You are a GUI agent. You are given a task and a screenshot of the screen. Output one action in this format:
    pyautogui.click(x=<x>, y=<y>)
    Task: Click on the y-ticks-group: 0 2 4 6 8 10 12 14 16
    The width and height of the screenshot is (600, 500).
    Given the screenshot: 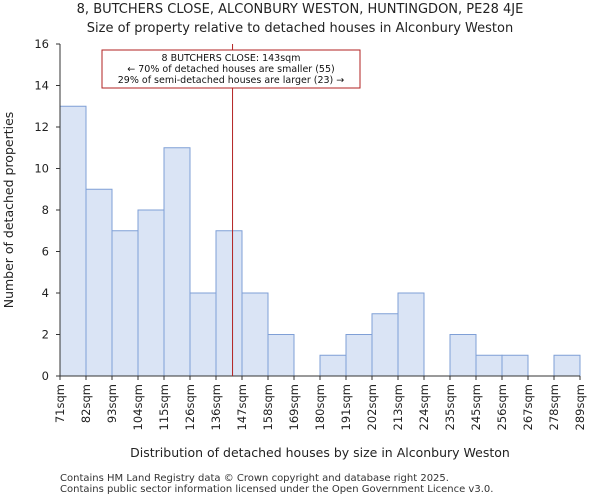 What is the action you would take?
    pyautogui.click(x=47, y=210)
    